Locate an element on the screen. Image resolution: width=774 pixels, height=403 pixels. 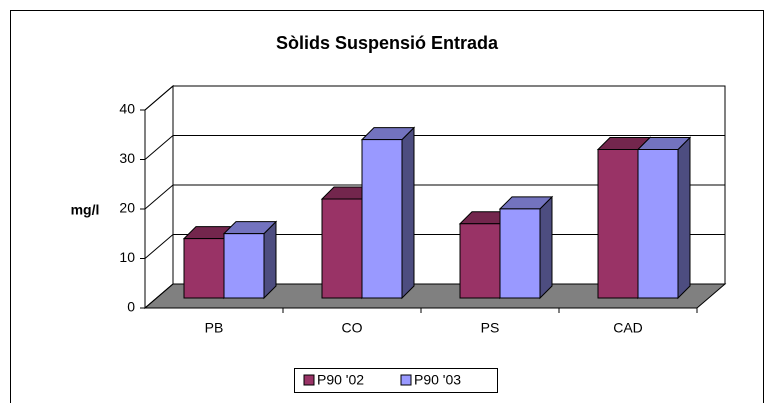
x-tick-label: PS is located at coordinates (490, 328).